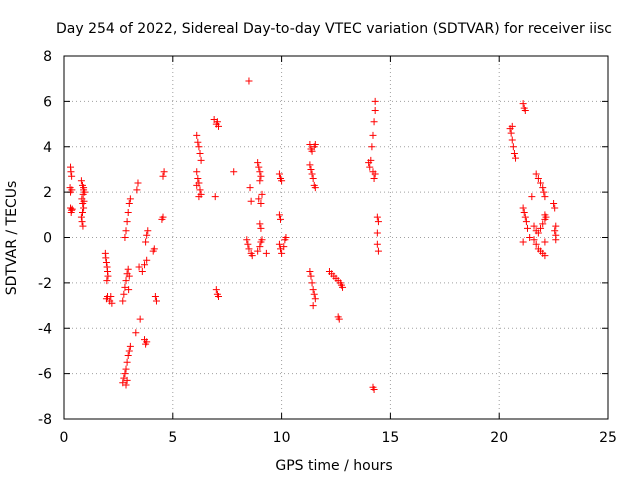 The image size is (640, 480). What do you see at coordinates (47, 193) in the screenshot?
I see `y-tick-label: 2` at bounding box center [47, 193].